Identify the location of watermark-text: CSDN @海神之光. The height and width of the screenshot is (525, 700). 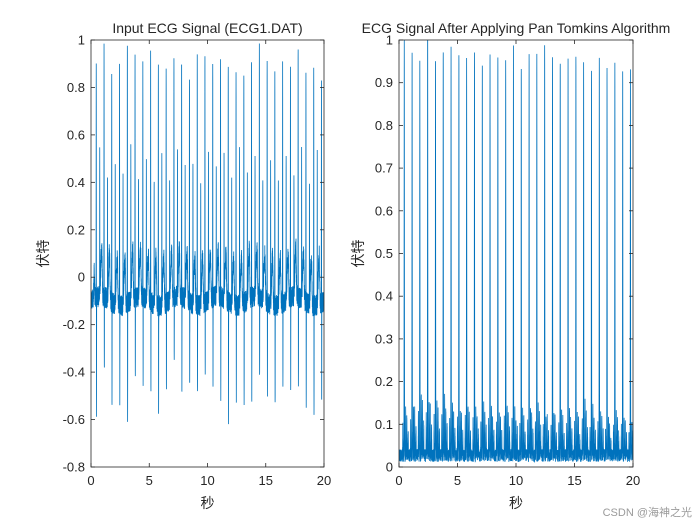
(647, 512).